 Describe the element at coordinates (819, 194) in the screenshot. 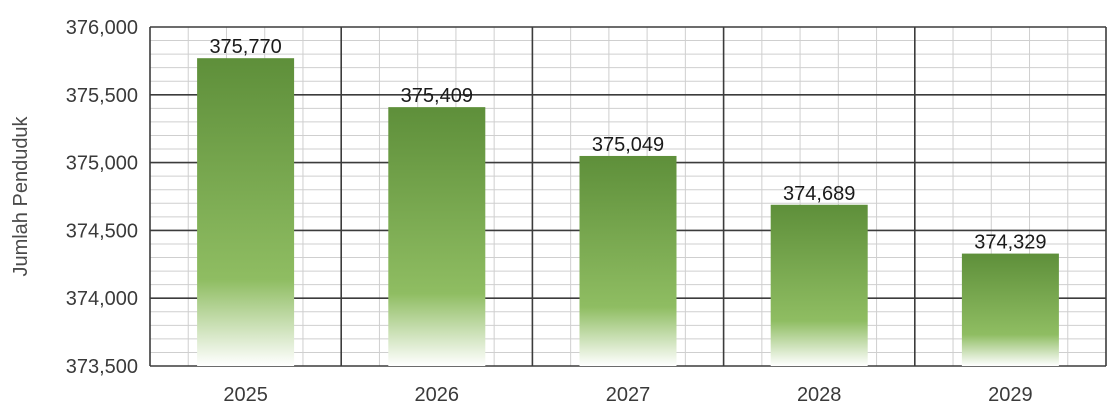

I see `data-label-2028: 374,689` at that location.